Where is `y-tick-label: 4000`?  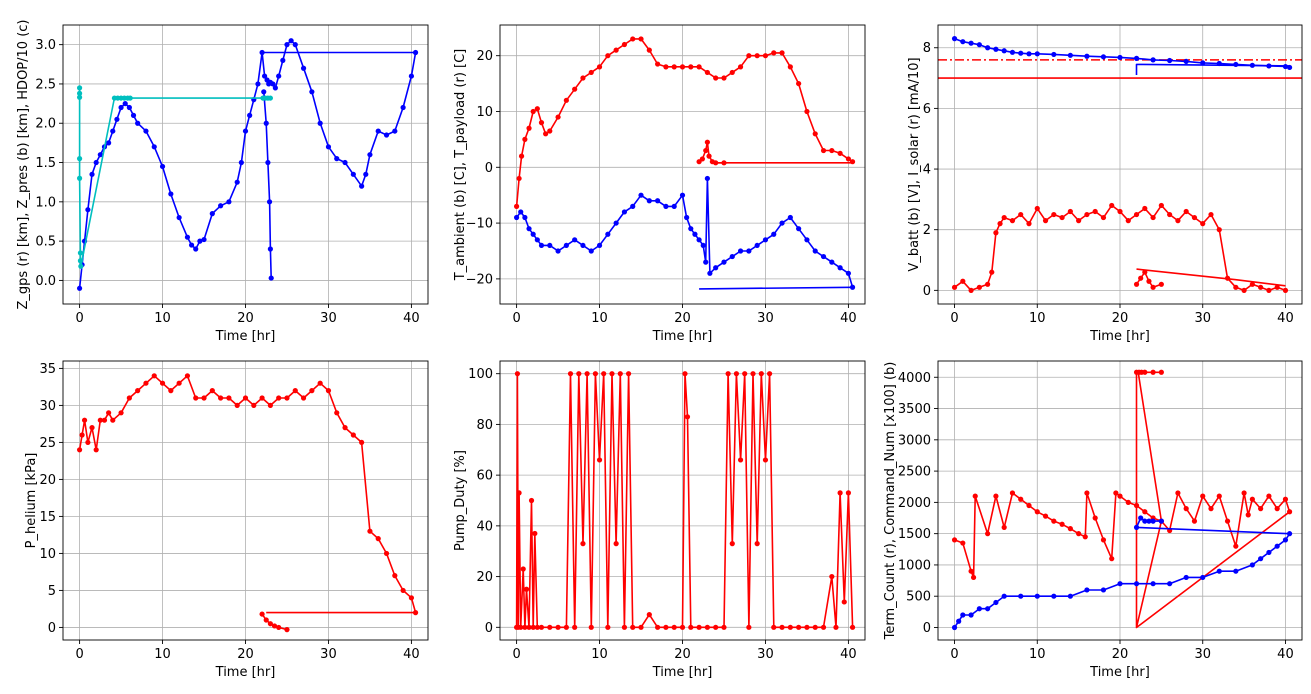
y-tick-label: 4000 is located at coordinates (914, 378).